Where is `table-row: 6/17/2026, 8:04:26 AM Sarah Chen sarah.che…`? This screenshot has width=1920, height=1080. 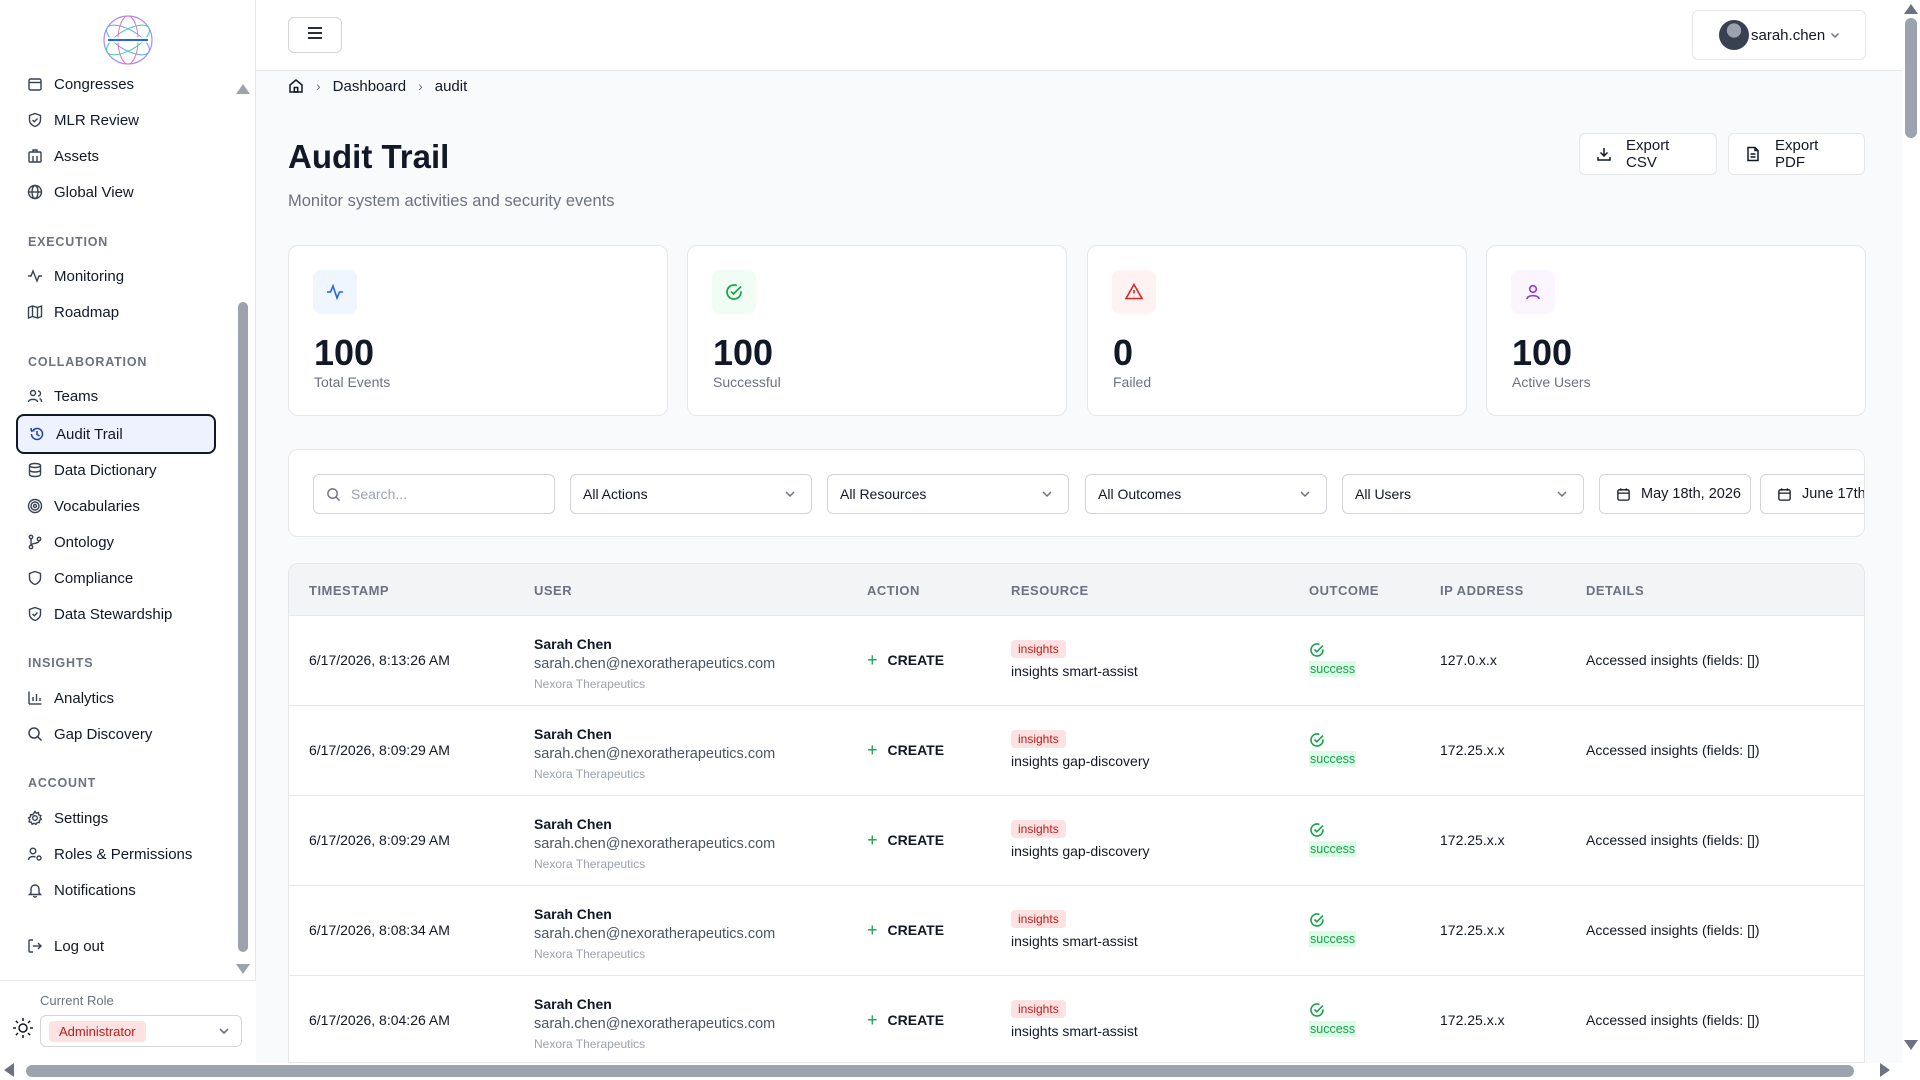 table-row: 6/17/2026, 8:04:26 AM Sarah Chen sarah.che… is located at coordinates (1076, 1019).